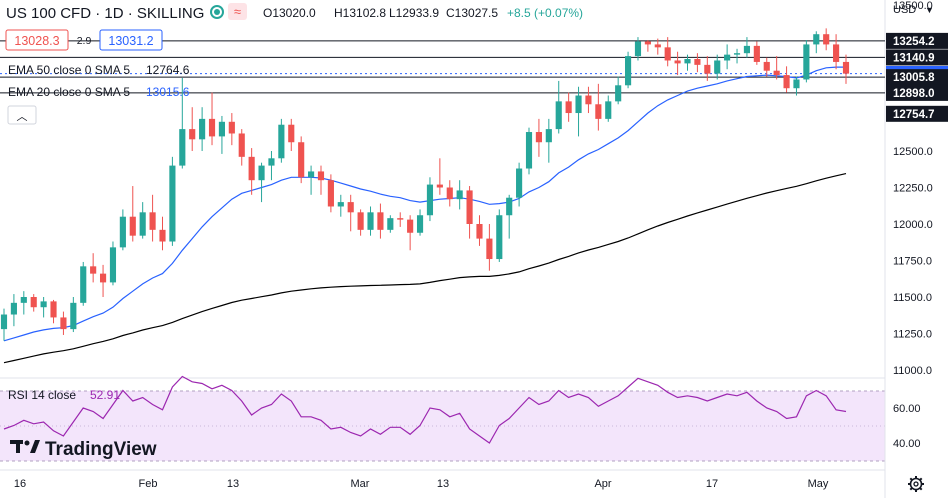 Image resolution: width=948 pixels, height=498 pixels. Describe the element at coordinates (360, 13) in the screenshot. I see `ohlc-high: H13102.8` at that location.